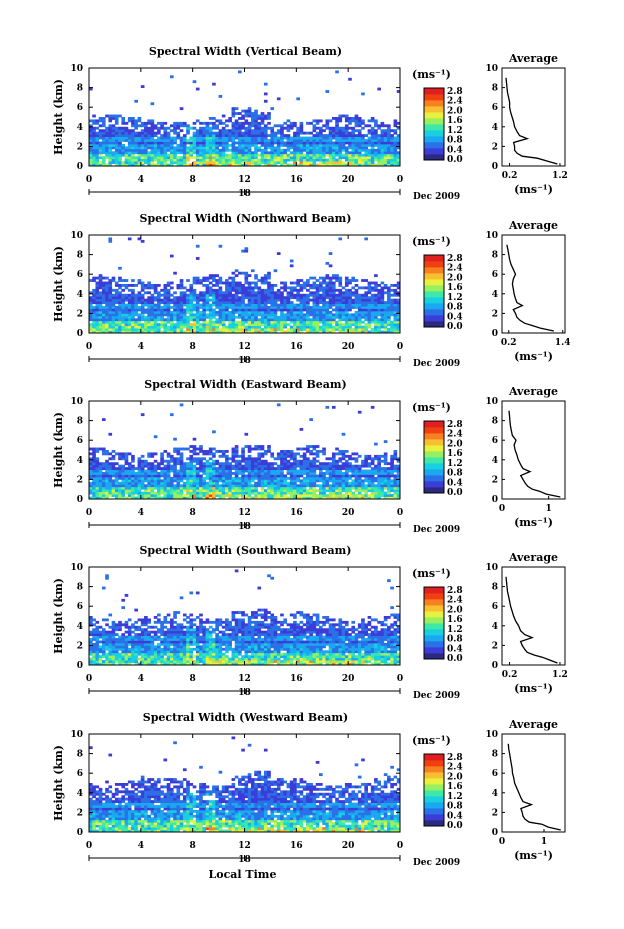  Describe the element at coordinates (244, 194) in the screenshot. I see `day-label: 18` at that location.